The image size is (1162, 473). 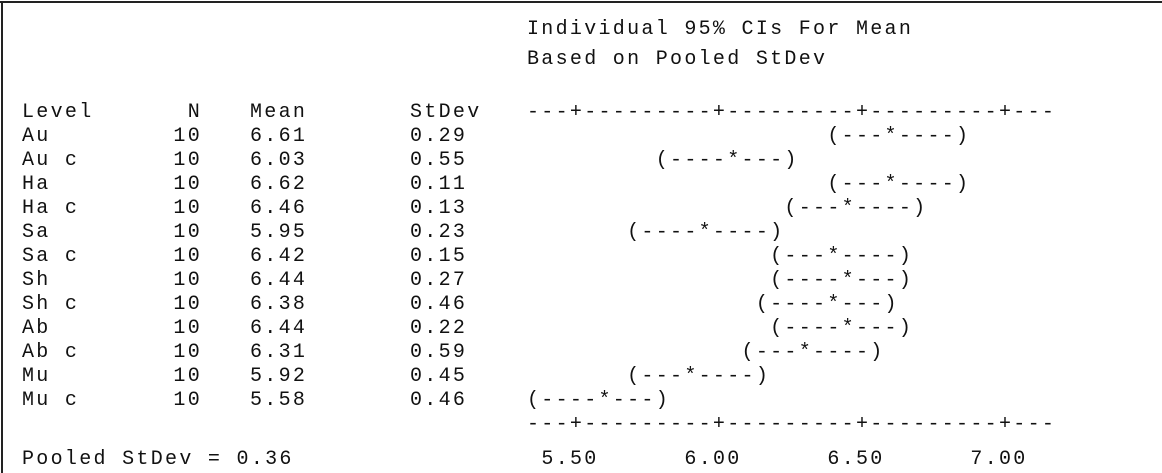 What do you see at coordinates (677, 59) in the screenshot?
I see `ci-header: Based on Pooled StDev` at bounding box center [677, 59].